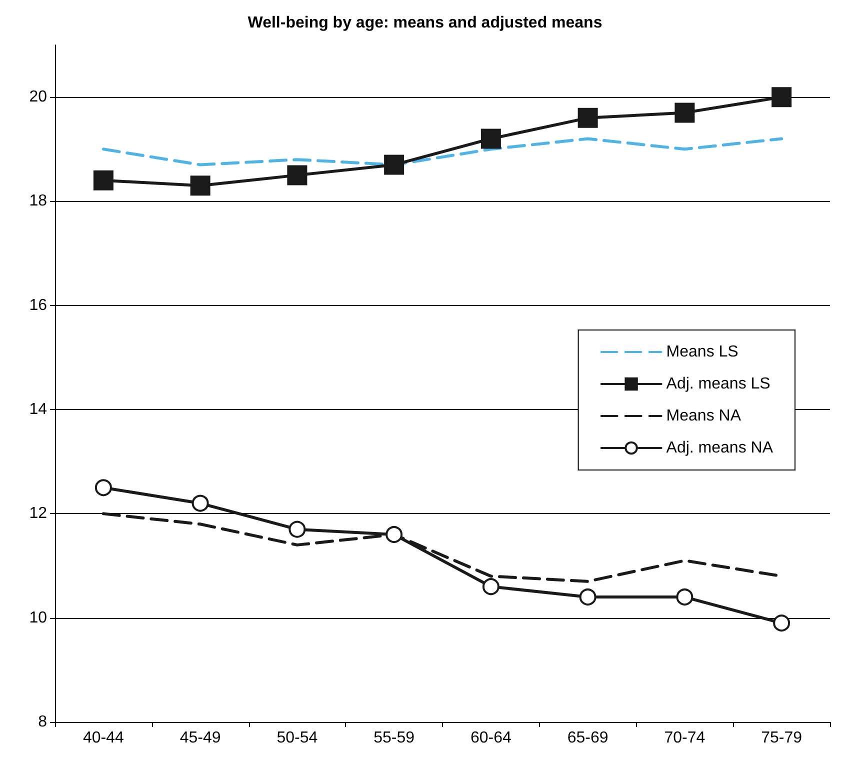  I want to click on y-tick-label: 20, so click(38, 97).